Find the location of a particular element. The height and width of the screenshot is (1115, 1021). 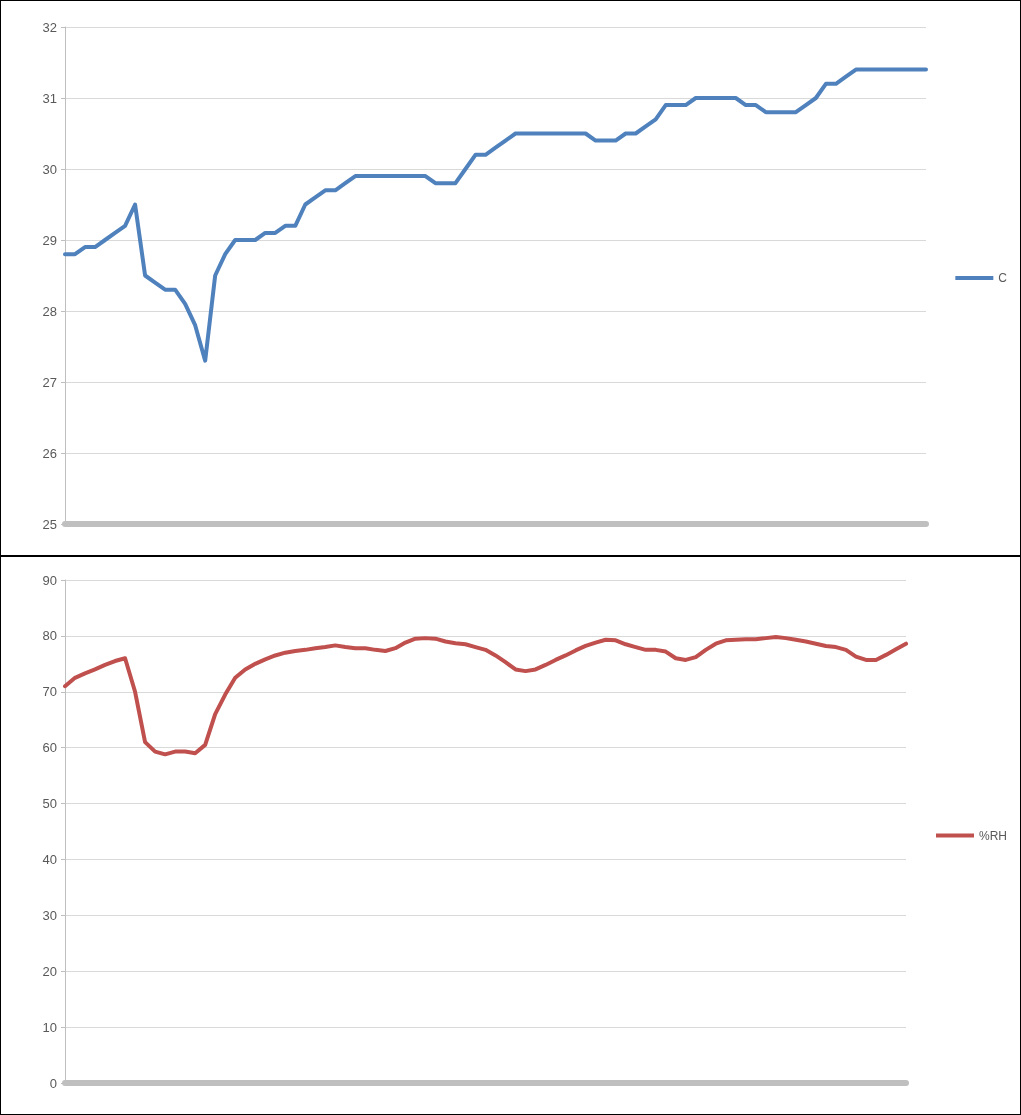

y-tick-label: 28 is located at coordinates (49, 311).